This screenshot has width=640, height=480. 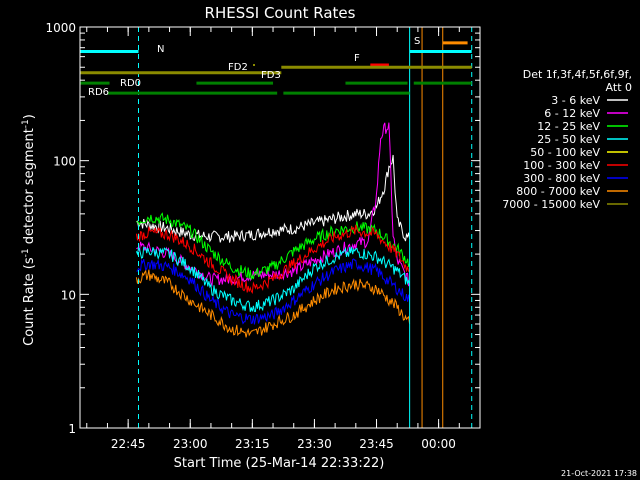 I want to click on bar-label-2: F, so click(x=357, y=58).